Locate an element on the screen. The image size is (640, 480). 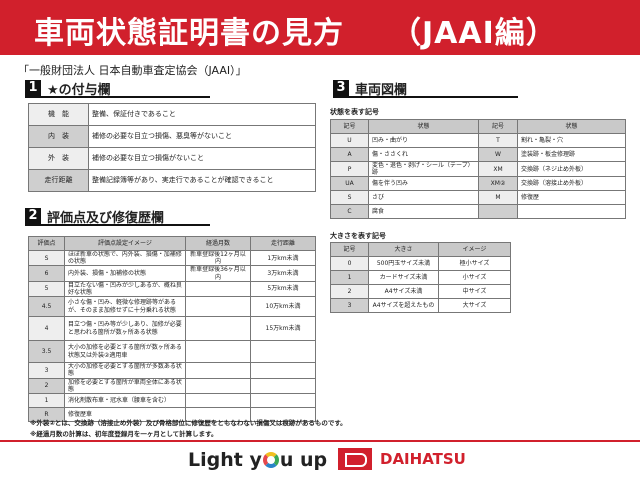
table-row: 1 カードサイズ未満 小サイズ is located at coordinates (420, 277).